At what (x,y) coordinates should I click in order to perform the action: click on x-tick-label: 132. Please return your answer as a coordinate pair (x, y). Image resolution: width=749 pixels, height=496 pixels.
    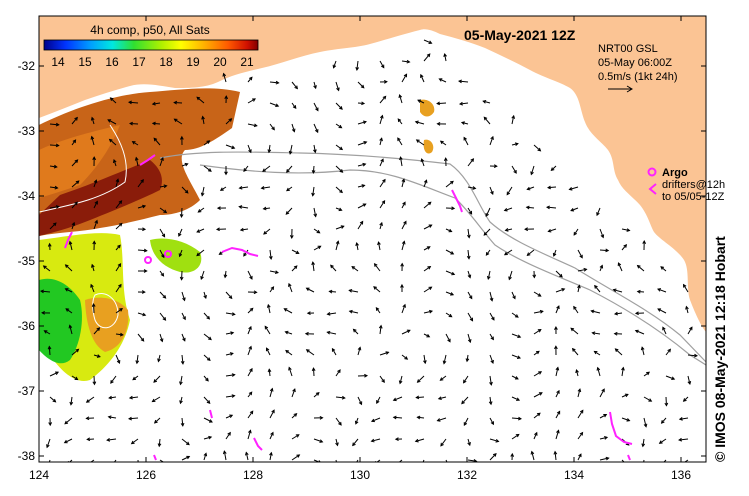
    Looking at the image, I should click on (467, 475).